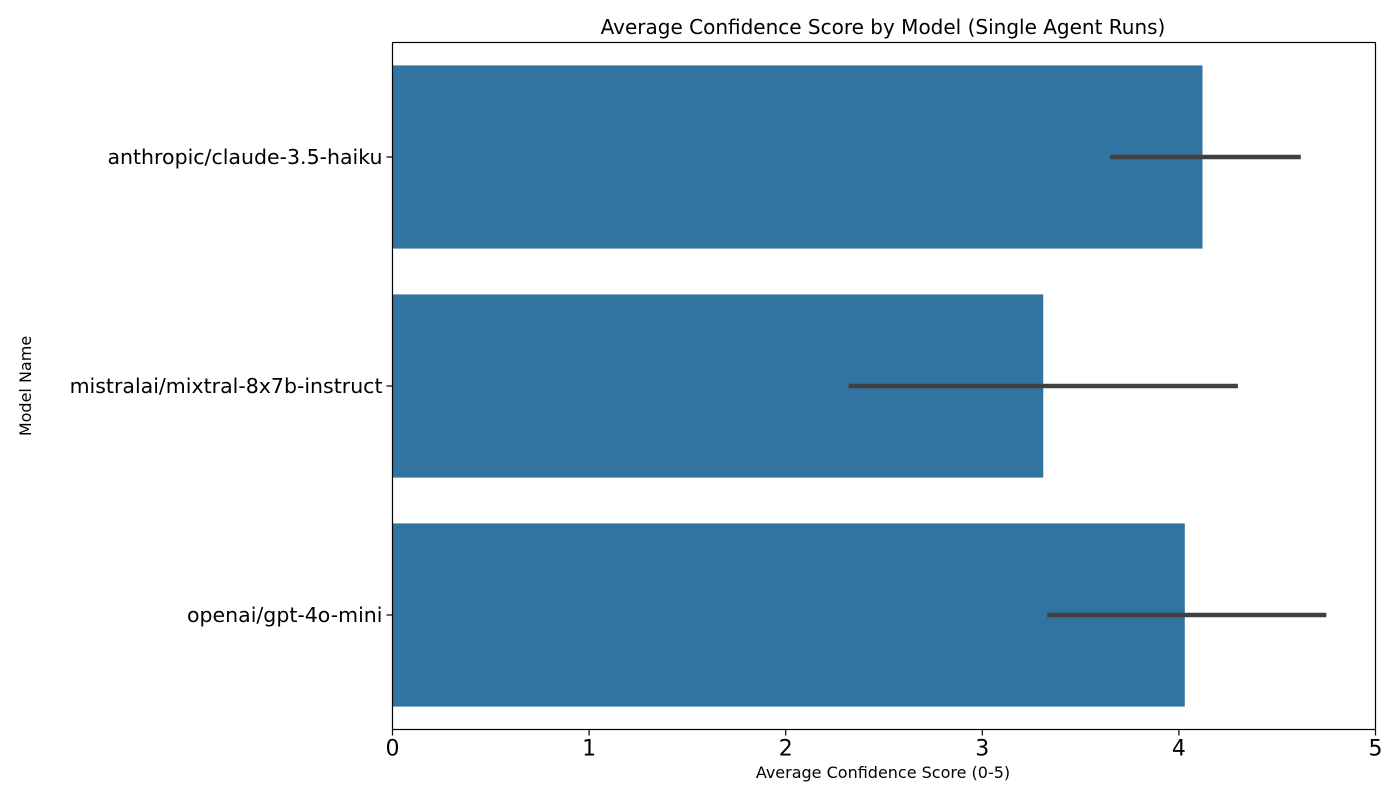 This screenshot has width=1400, height=800. Describe the element at coordinates (285, 615) in the screenshot. I see `y-tick-label: openai/gpt-4o-mini` at that location.